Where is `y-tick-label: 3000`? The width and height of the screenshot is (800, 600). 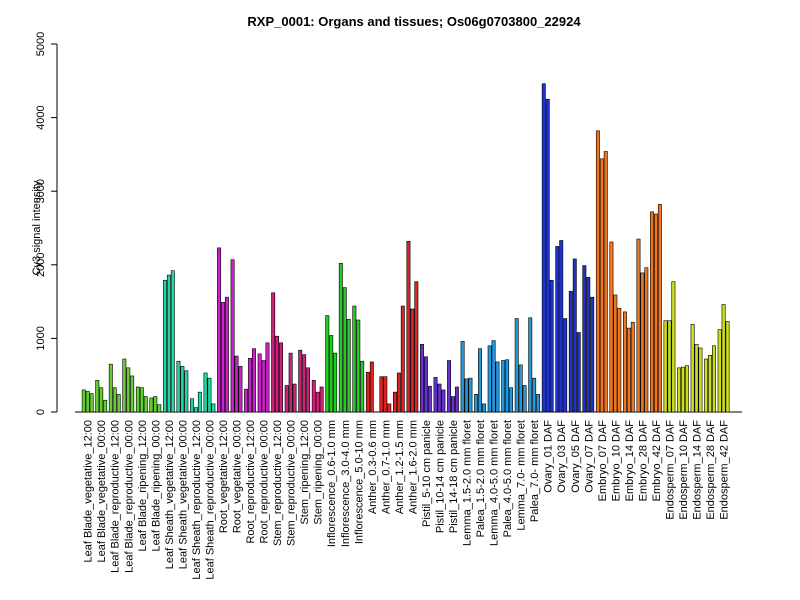
y-tick-label: 3000 is located at coordinates (41, 191).